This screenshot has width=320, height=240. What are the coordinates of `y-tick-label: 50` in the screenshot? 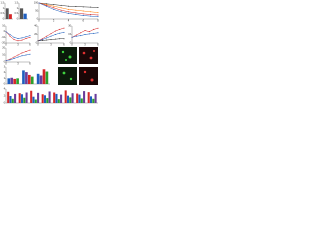 It's located at (36, 11).